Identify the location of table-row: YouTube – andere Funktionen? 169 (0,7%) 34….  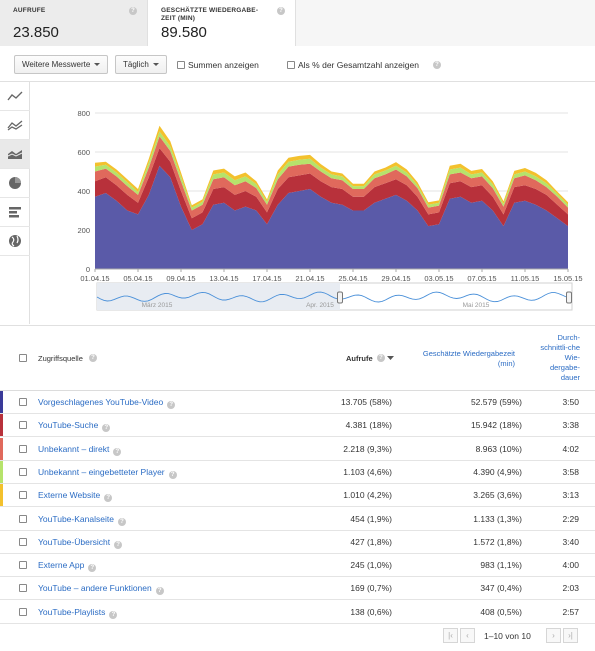
(297, 589).